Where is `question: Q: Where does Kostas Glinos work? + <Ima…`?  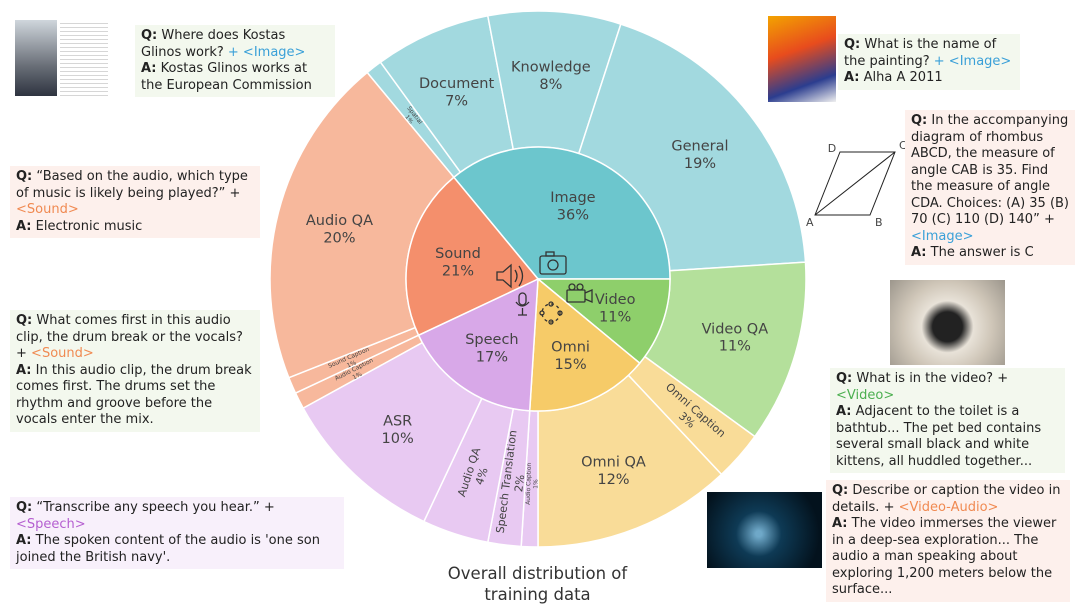
question: Q: Where does Kostas Glinos work? + <Ima… is located at coordinates (235, 44).